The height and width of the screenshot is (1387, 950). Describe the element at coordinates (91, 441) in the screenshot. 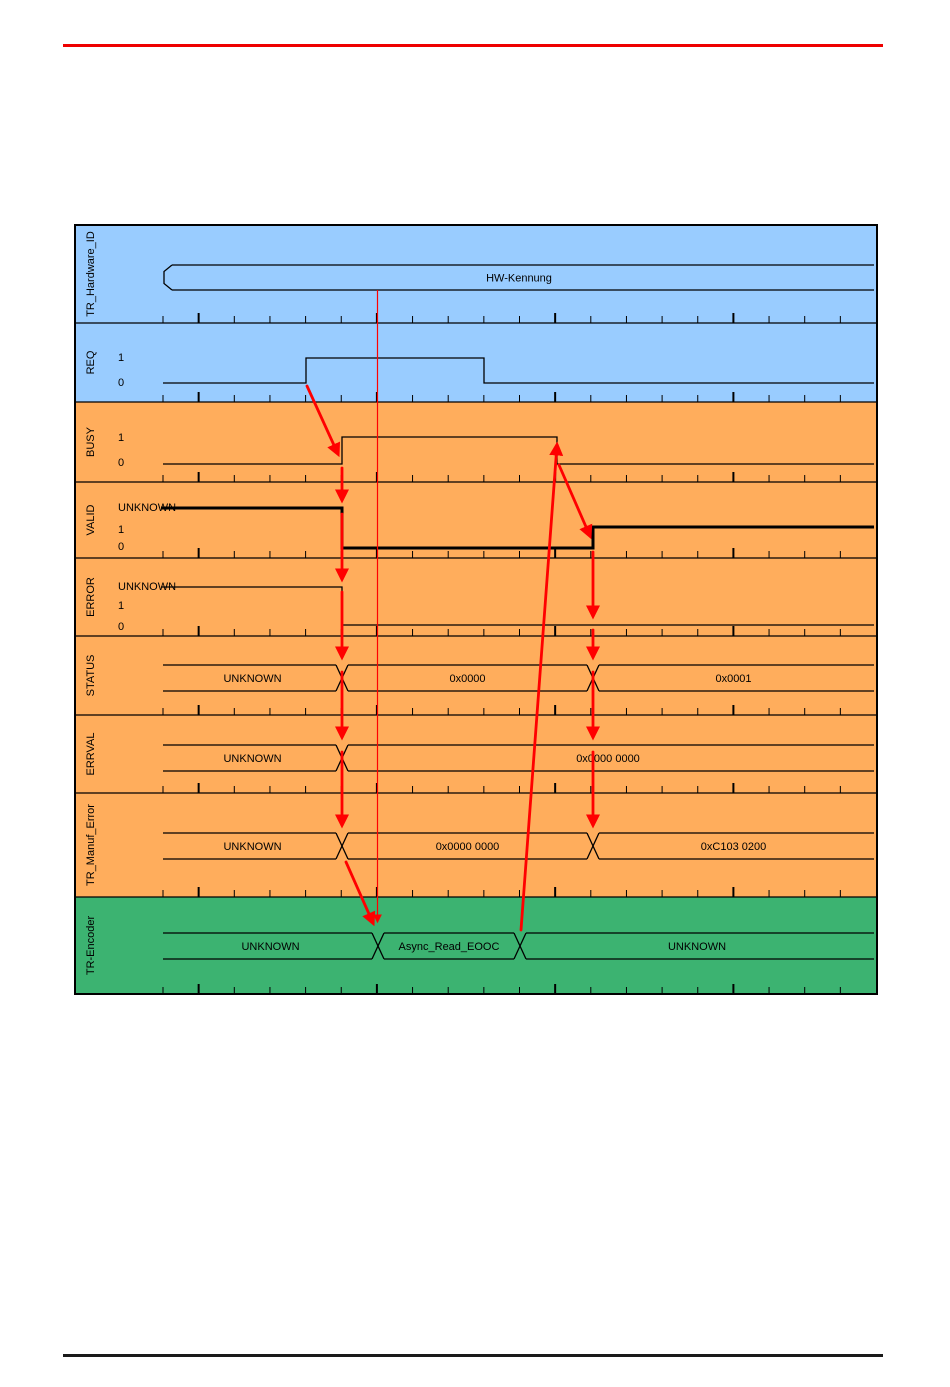

I see `lane-label-busy: BUSY` at that location.